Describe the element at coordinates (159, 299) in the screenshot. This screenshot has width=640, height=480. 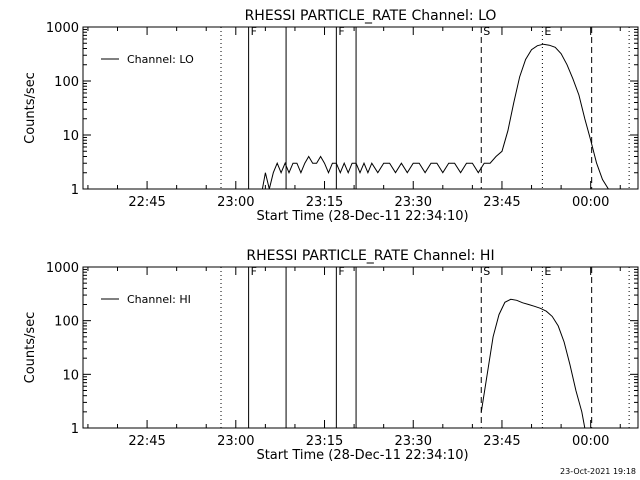
I see `legend-label: Channel: HI` at that location.